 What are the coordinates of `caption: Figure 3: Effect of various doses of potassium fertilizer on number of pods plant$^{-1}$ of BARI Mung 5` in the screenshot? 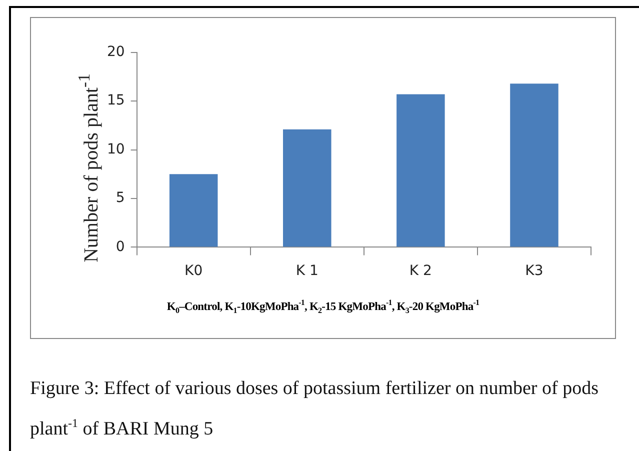 It's located at (315, 409).